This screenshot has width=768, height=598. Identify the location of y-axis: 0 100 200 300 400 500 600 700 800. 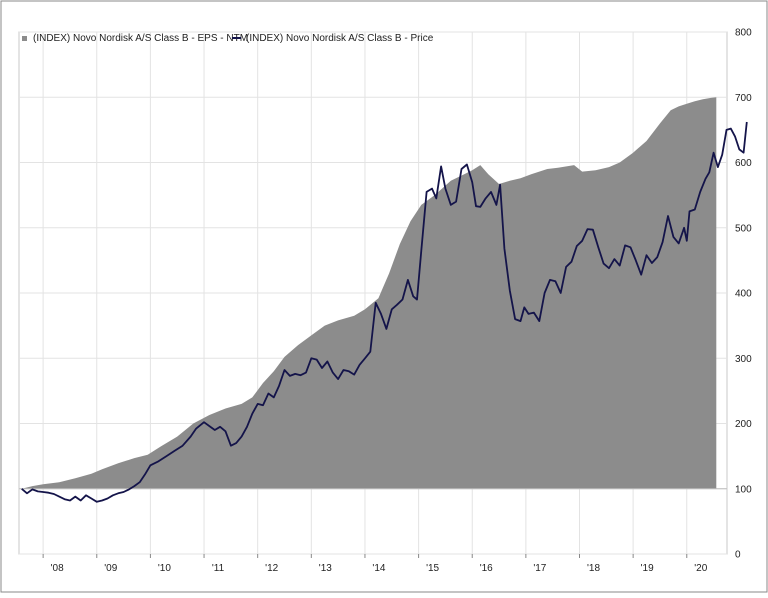
(743, 294).